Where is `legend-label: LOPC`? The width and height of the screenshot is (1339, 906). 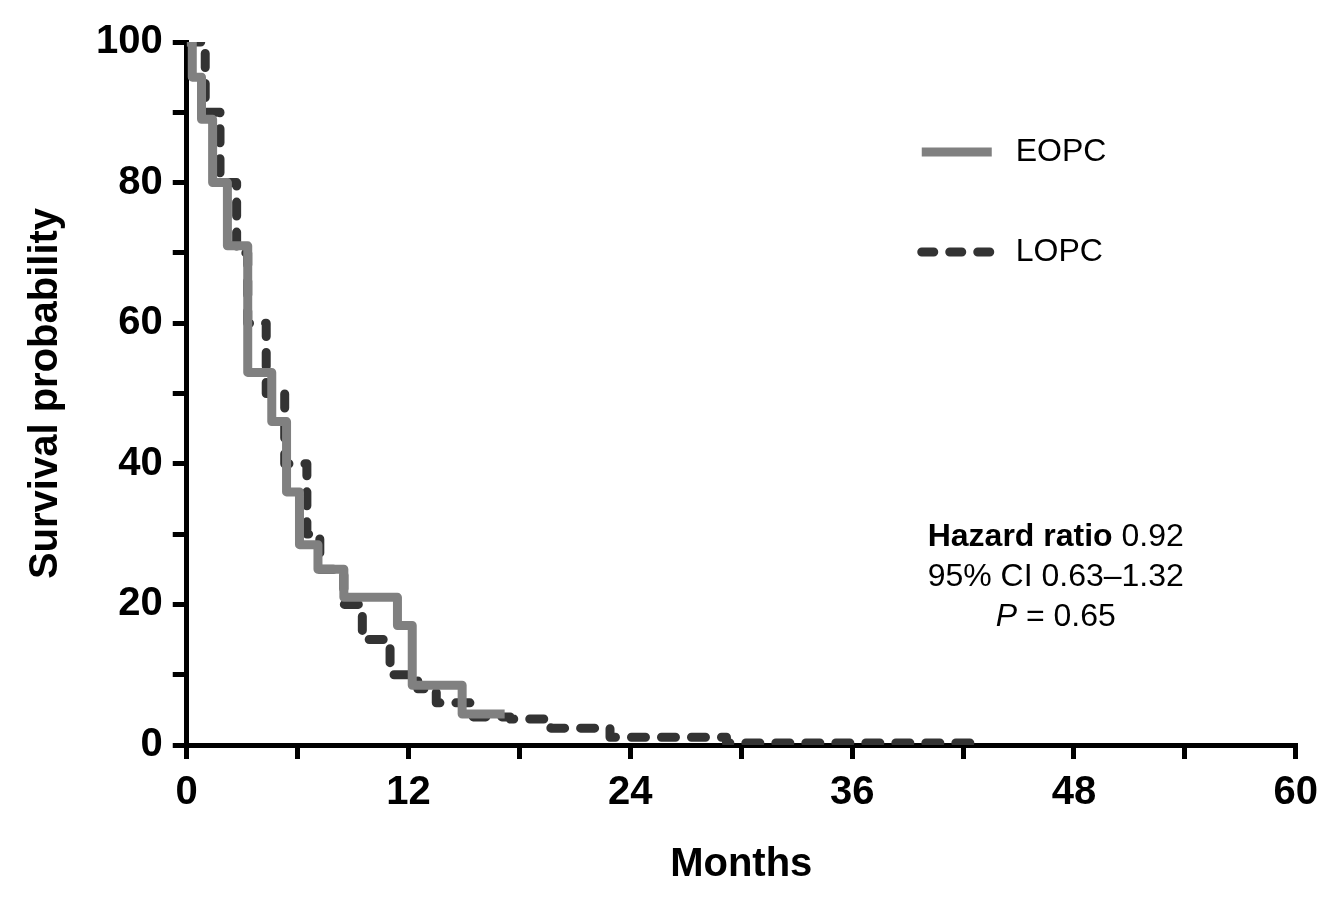
legend-label: LOPC is located at coordinates (1059, 249).